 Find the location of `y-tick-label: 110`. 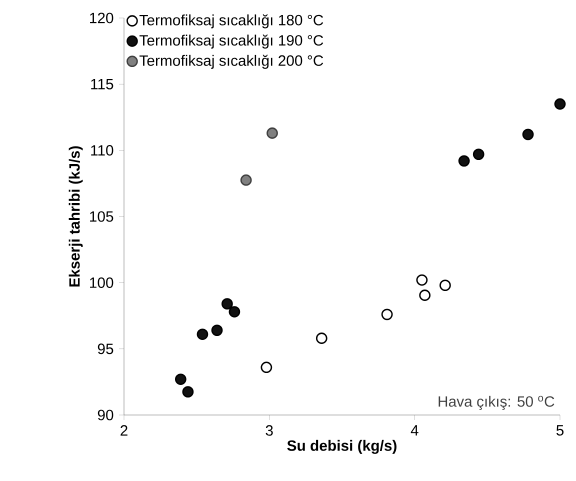

y-tick-label: 110 is located at coordinates (102, 150).